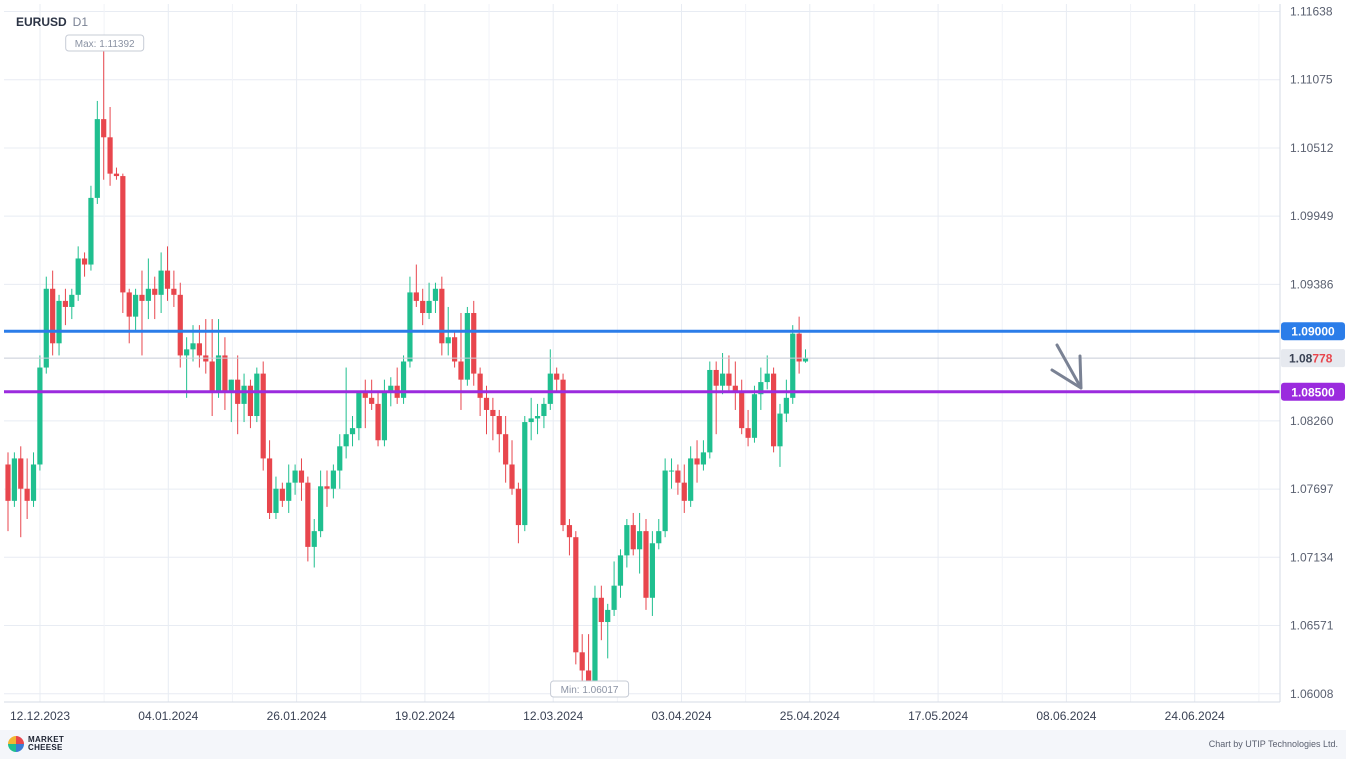 The width and height of the screenshot is (1346, 759). Describe the element at coordinates (590, 690) in the screenshot. I see `min-label: Min: 1.06017` at that location.